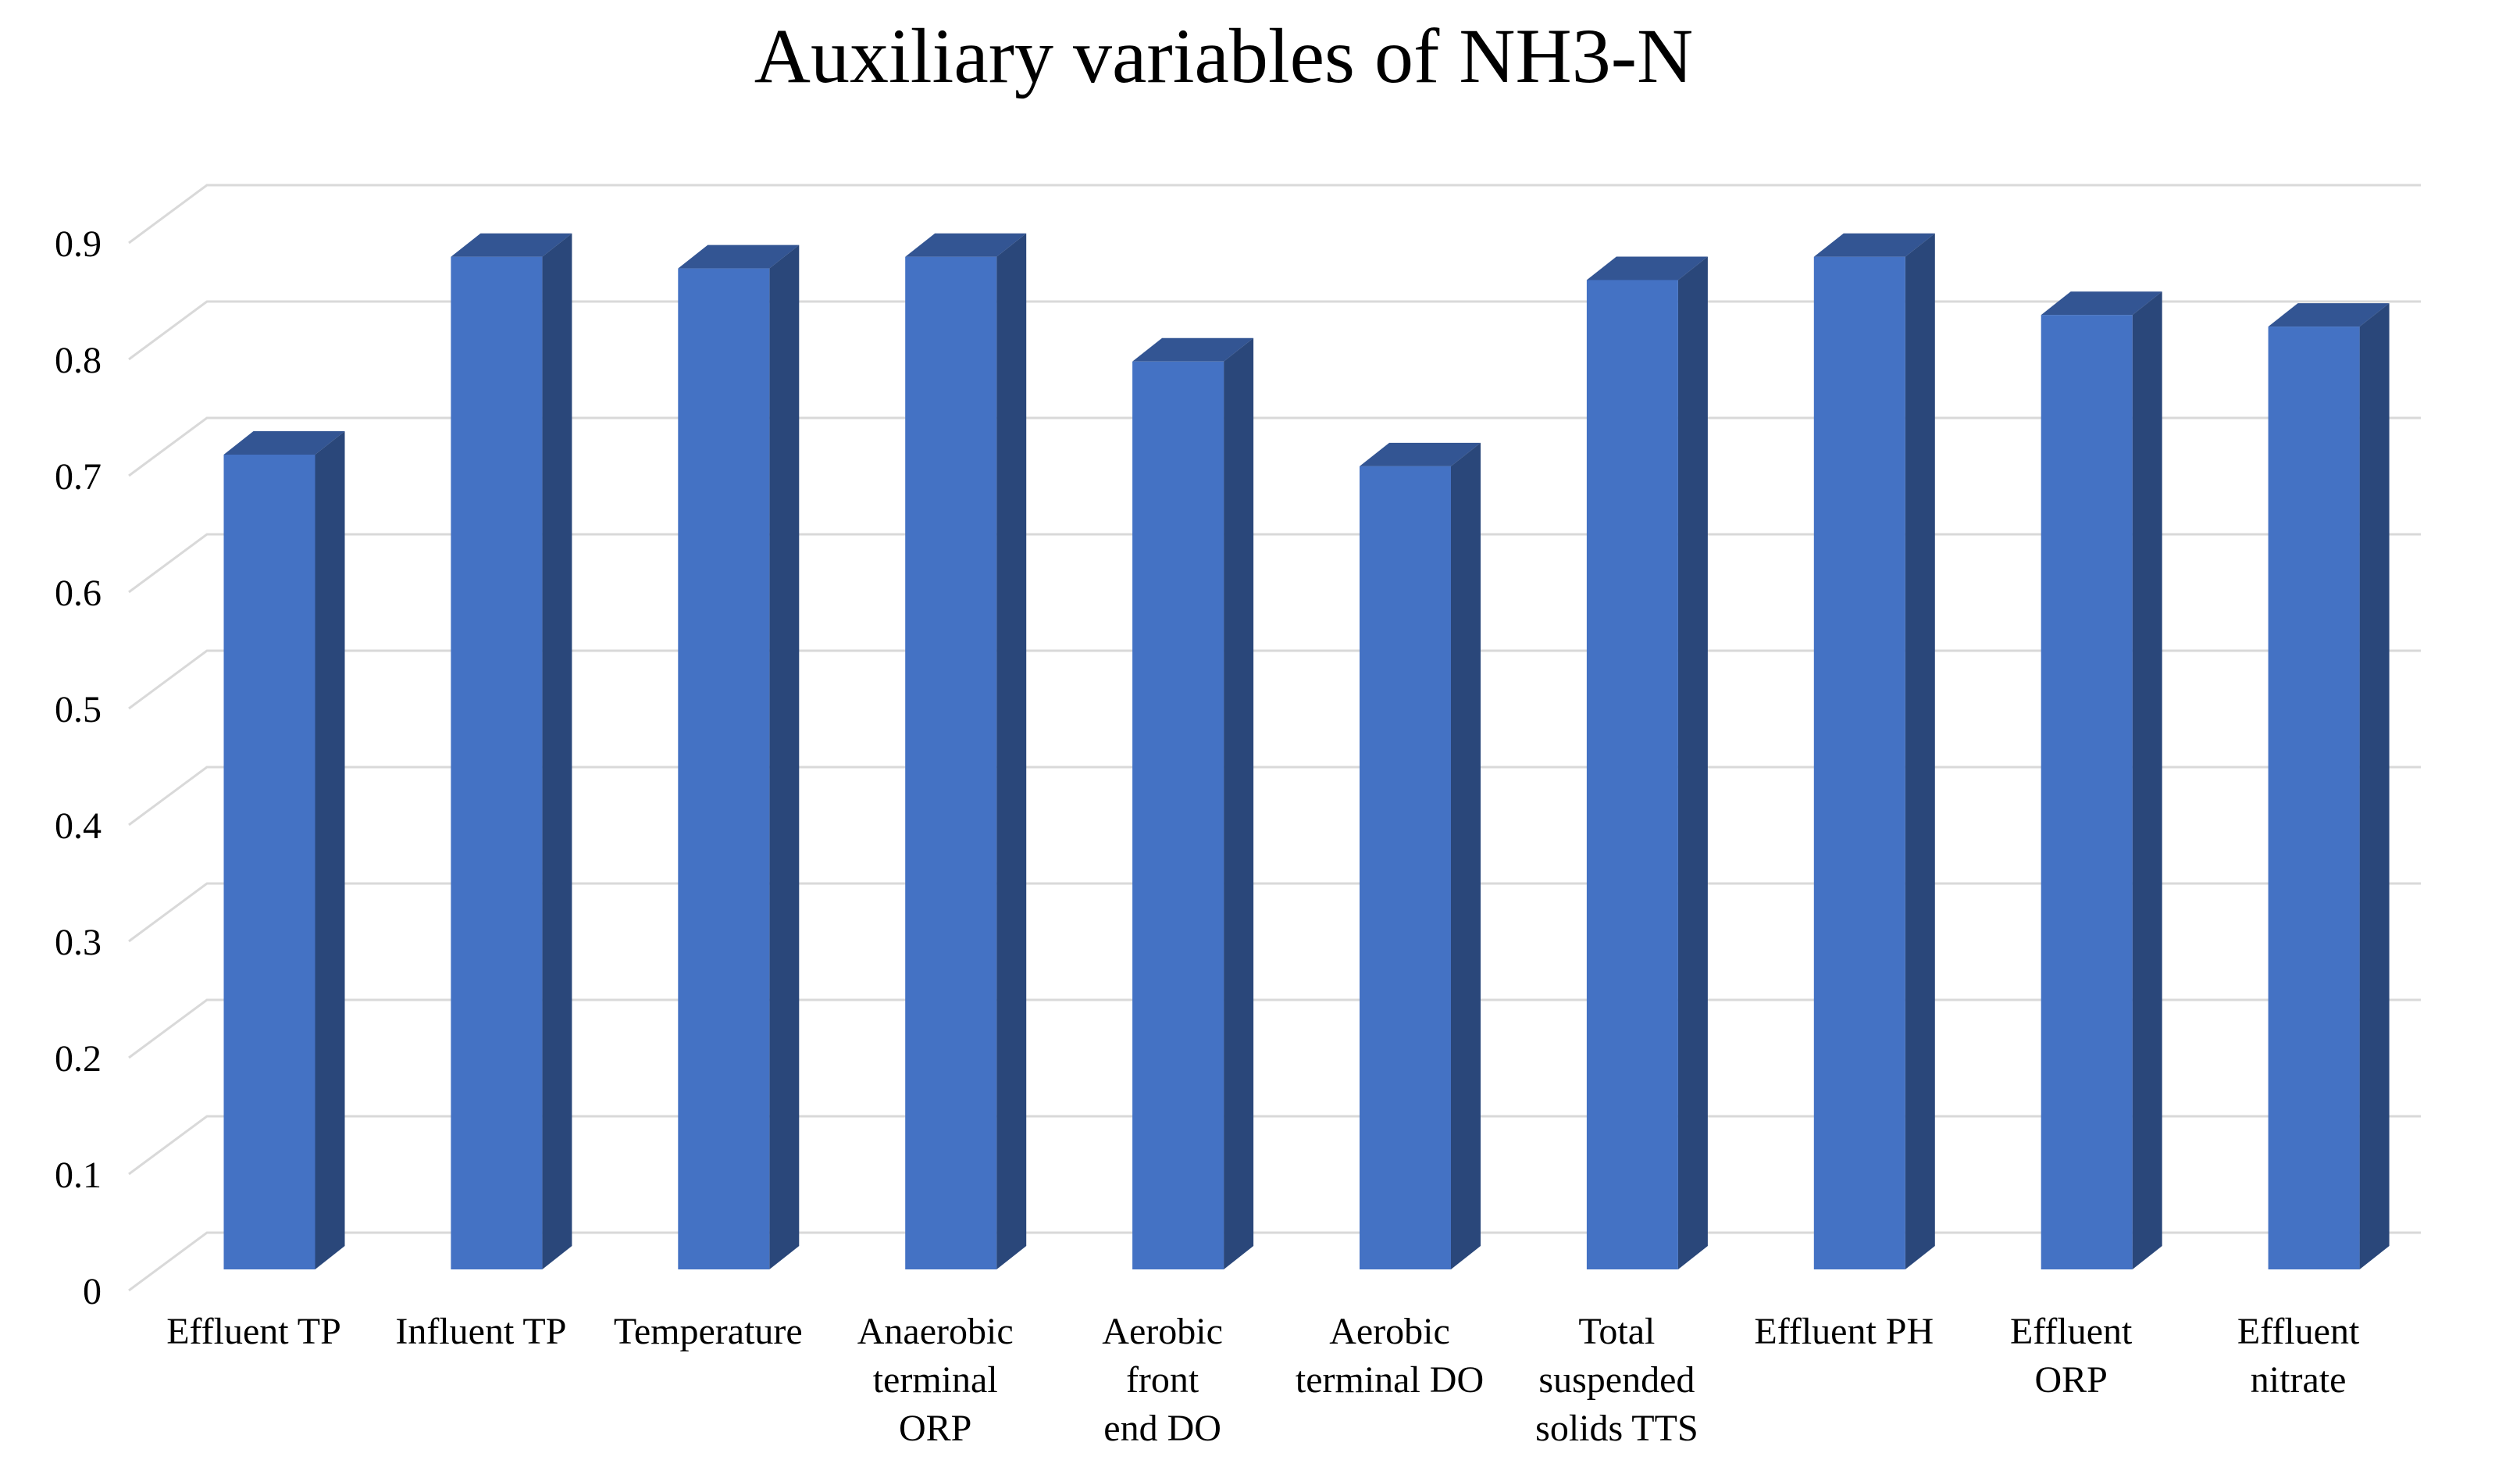 The width and height of the screenshot is (2520, 1460). I want to click on bar-effluent-nitrate-top-face, so click(2329, 315).